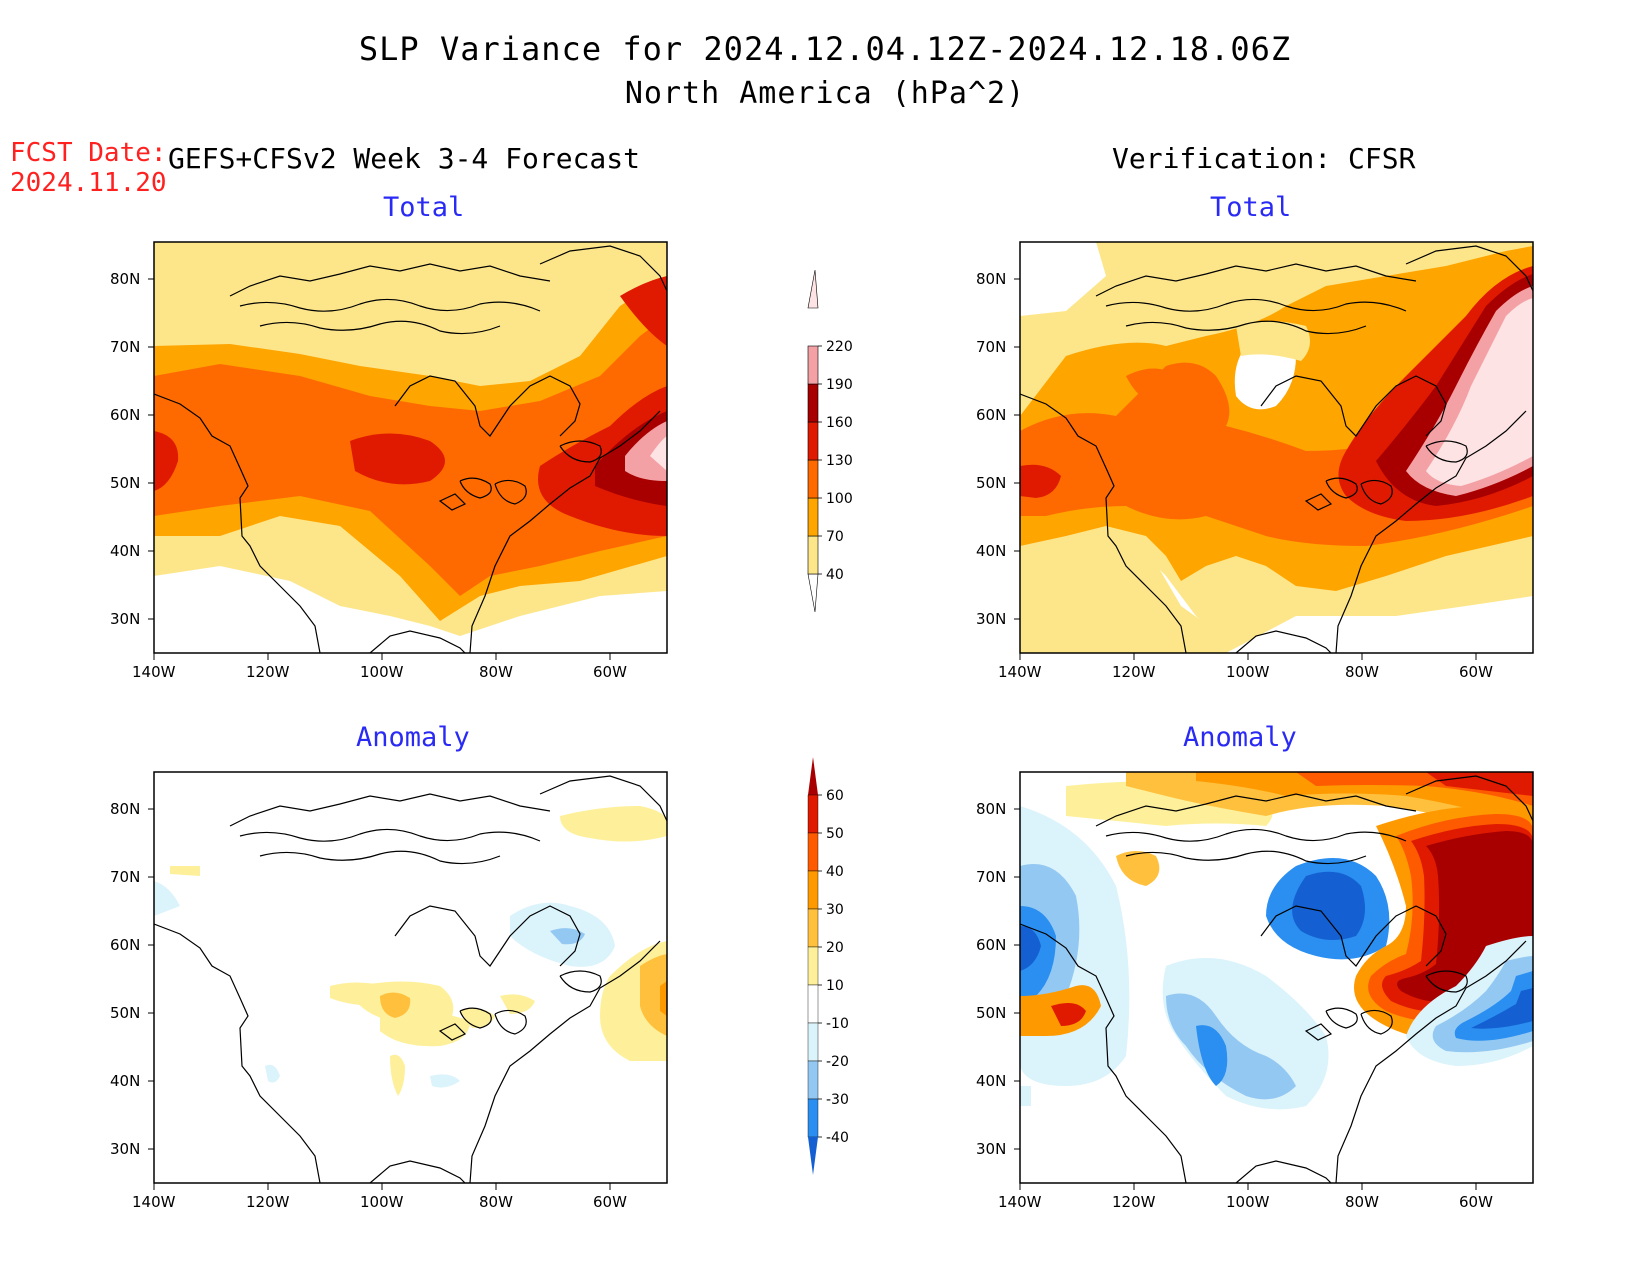 This screenshot has height=1275, width=1650. What do you see at coordinates (1251, 207) in the screenshot?
I see `verification-total-title: Total` at bounding box center [1251, 207].